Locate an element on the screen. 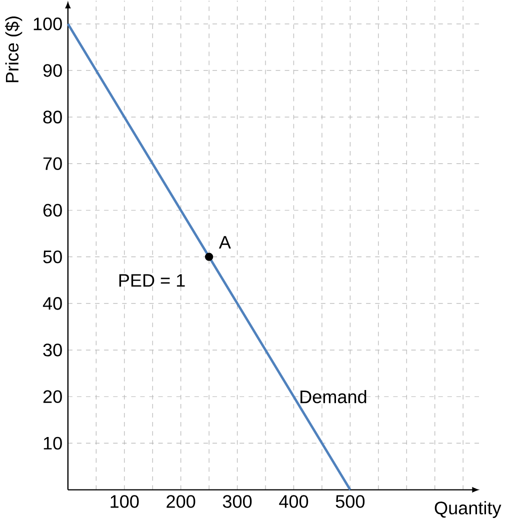 This screenshot has height=523, width=506. y-tick-label: 70 is located at coordinates (52, 163).